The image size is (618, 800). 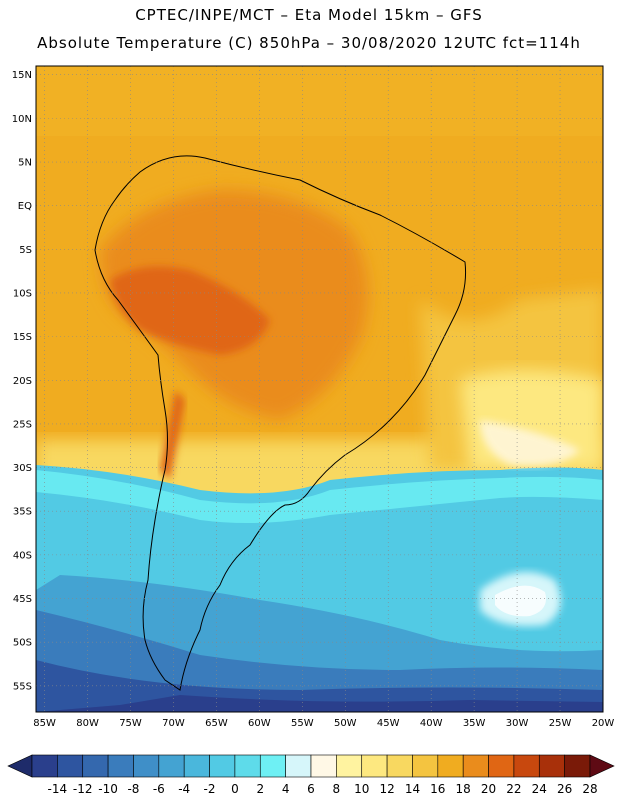 What do you see at coordinates (311, 789) in the screenshot?
I see `colorbar-label: 6` at bounding box center [311, 789].